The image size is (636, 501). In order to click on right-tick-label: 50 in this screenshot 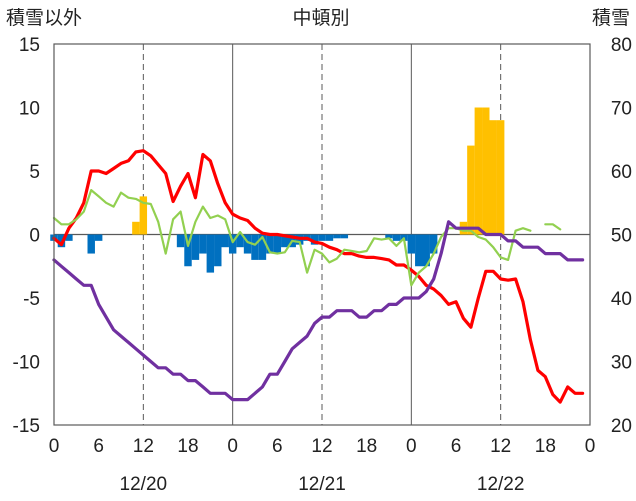, I will do `click(621, 236)`.